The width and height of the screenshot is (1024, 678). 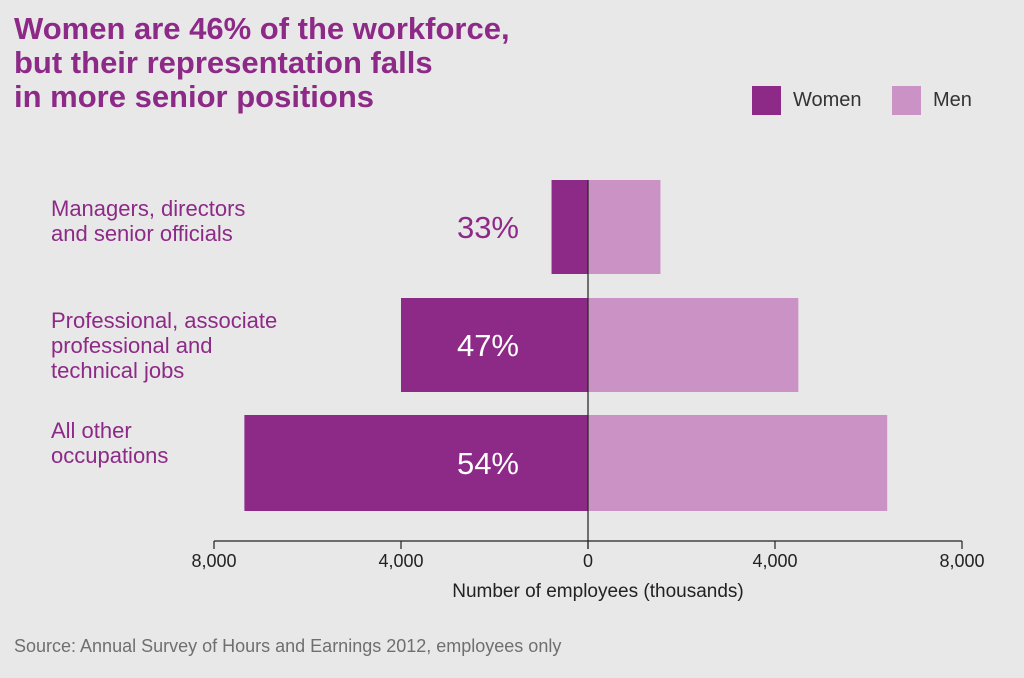 I want to click on bar-percentage-label: 47%, so click(x=488, y=345).